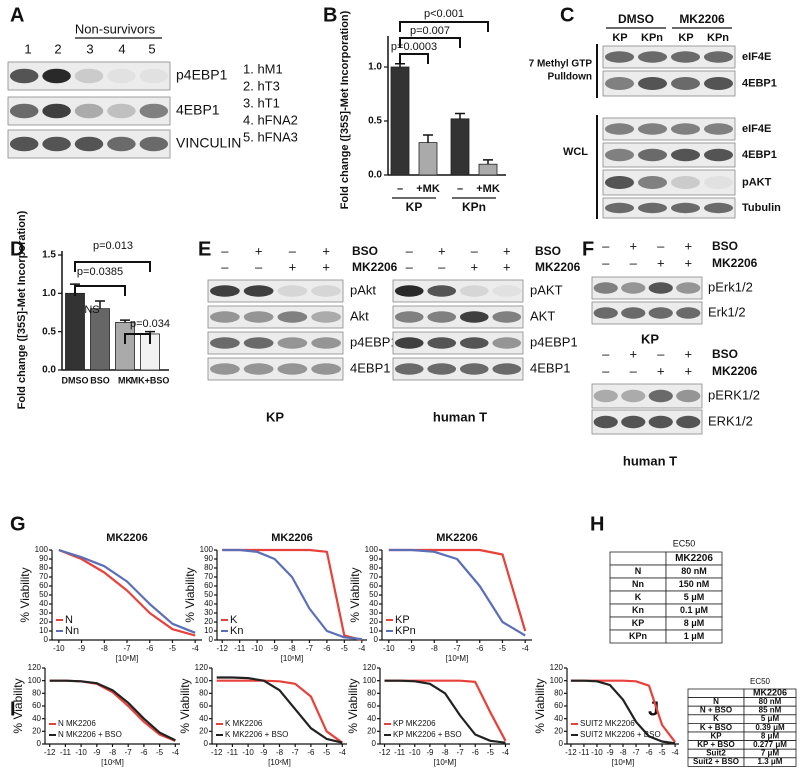 The width and height of the screenshot is (800, 769). I want to click on table-cell-text: 1.3 μM, so click(770, 761).